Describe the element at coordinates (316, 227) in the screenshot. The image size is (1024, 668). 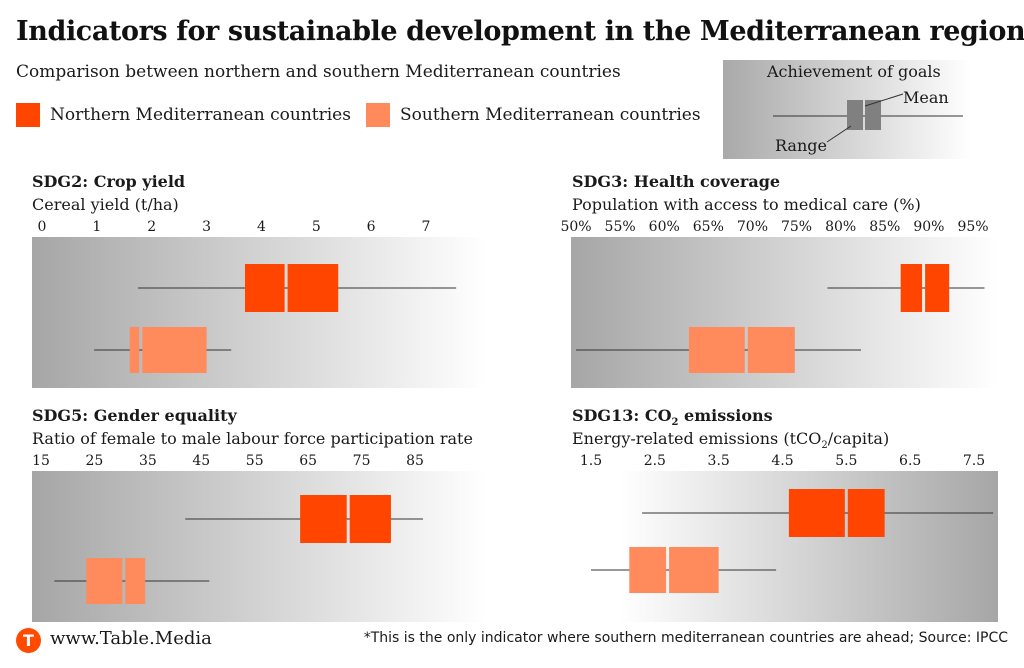
I see `tick-label: 5` at that location.